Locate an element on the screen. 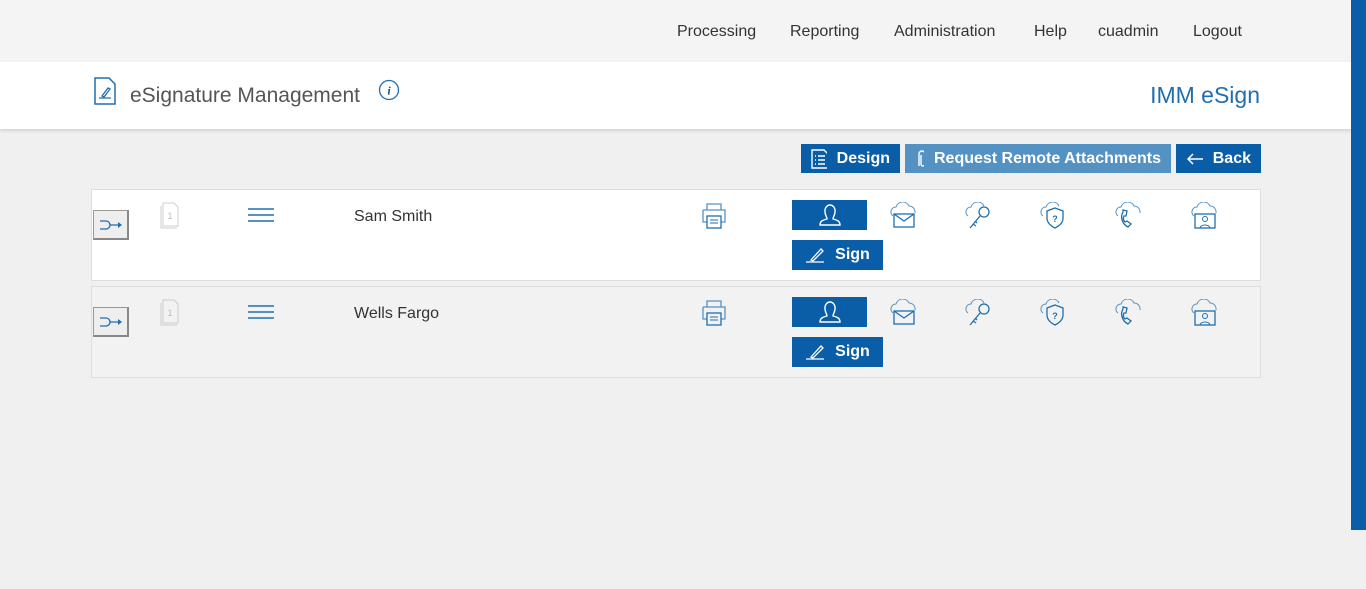 The height and width of the screenshot is (589, 1366). nav-administration: Administration is located at coordinates (945, 31).